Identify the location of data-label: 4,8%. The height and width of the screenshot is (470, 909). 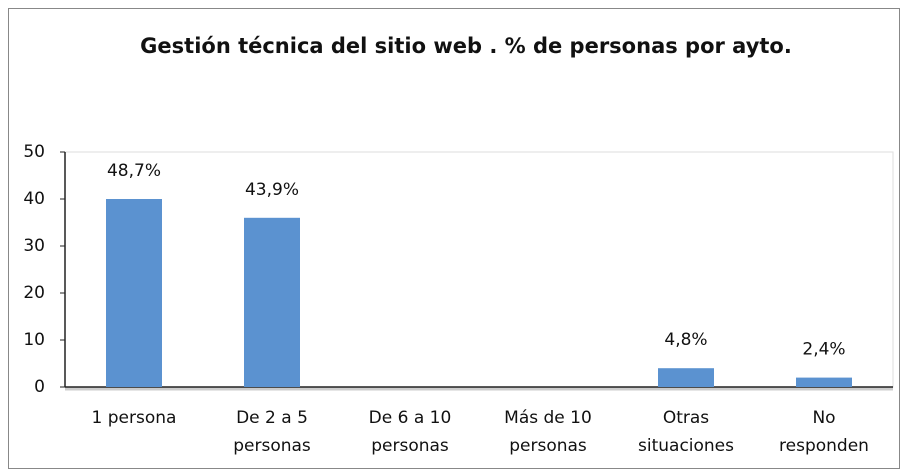
(685, 340).